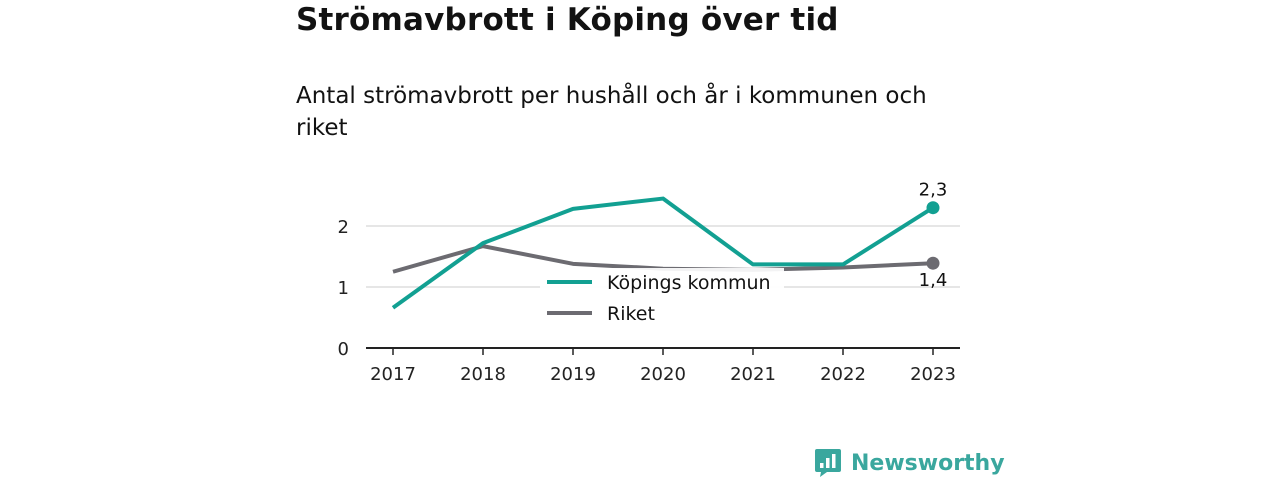 The width and height of the screenshot is (1280, 480). I want to click on x-tick-label: 2022, so click(843, 374).